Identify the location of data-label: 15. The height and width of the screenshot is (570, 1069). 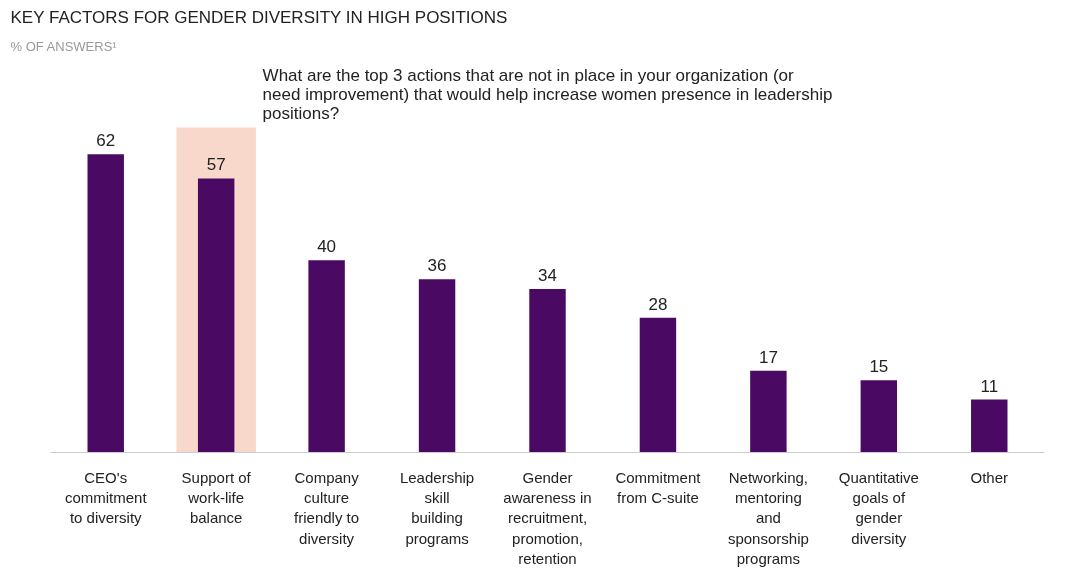
(879, 367).